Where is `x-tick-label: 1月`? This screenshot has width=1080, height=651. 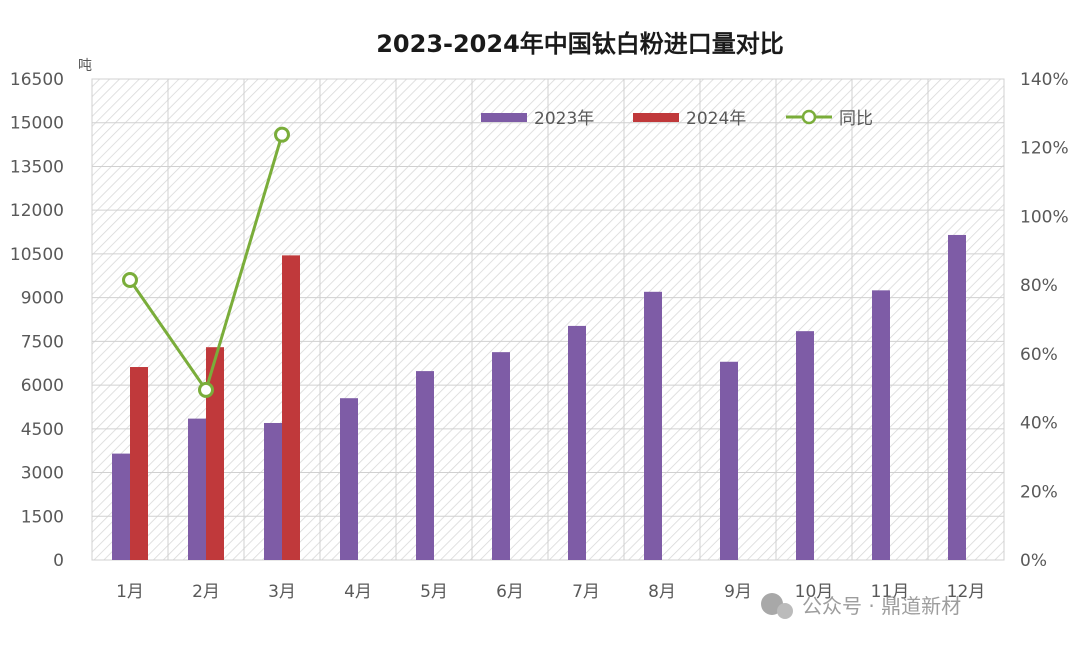
x-tick-label: 1月 is located at coordinates (130, 592).